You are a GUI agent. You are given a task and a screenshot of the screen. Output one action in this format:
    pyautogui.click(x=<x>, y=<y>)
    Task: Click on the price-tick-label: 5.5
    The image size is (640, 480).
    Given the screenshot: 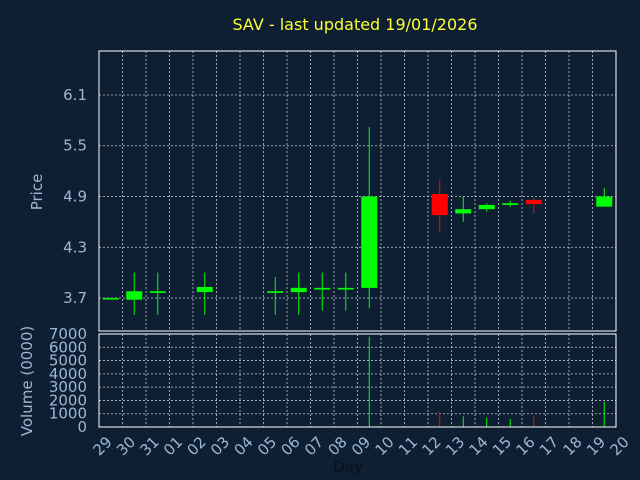 What is the action you would take?
    pyautogui.click(x=75, y=146)
    